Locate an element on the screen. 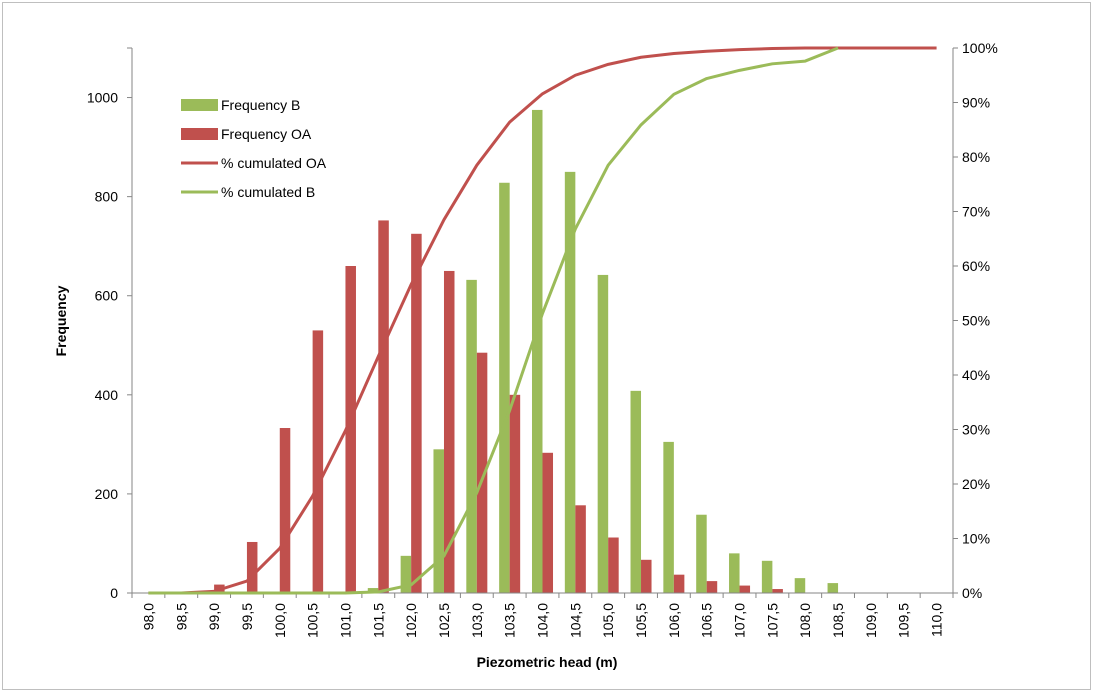  x-tick-label: 102,5 is located at coordinates (444, 620).